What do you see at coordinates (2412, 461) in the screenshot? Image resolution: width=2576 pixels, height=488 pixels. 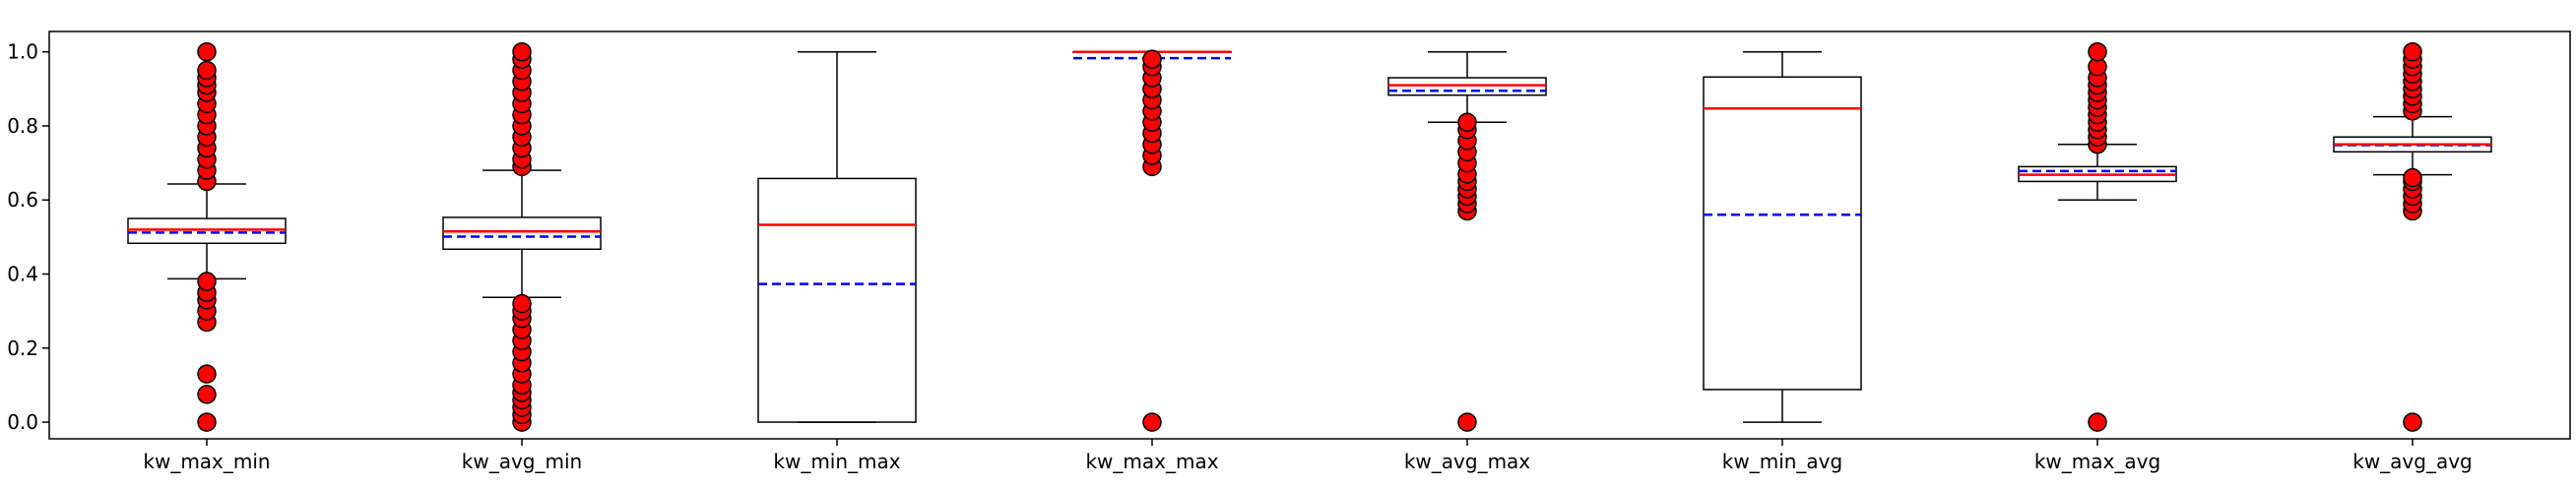 I see `x-tick-label: kw_avg_avg` at bounding box center [2412, 461].